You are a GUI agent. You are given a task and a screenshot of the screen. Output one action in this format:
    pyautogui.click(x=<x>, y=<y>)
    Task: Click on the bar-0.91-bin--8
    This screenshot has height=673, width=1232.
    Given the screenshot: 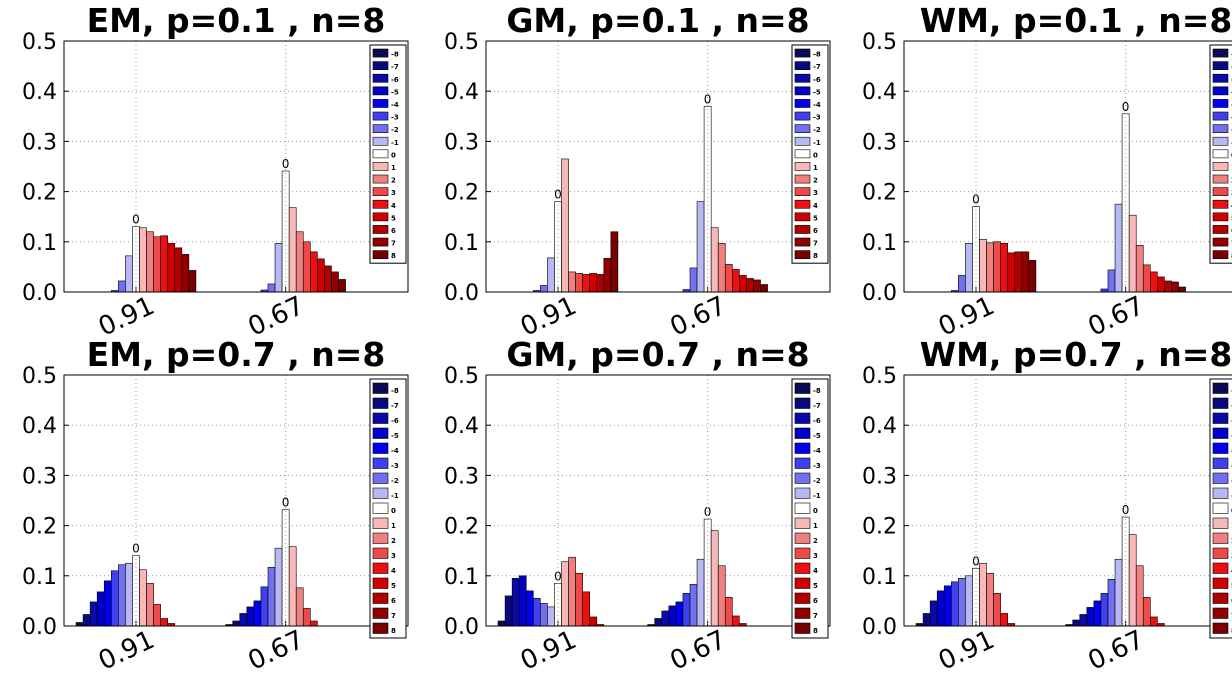 What is the action you would take?
    pyautogui.click(x=501, y=623)
    